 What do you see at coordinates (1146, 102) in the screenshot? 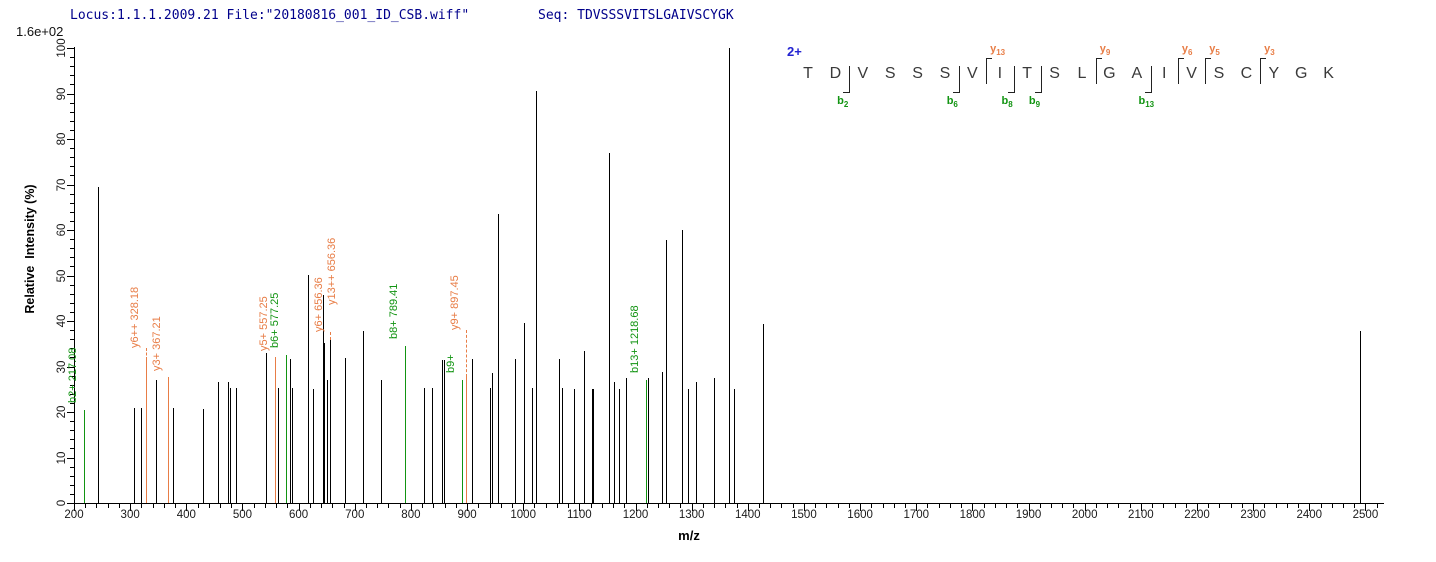
I see `b-ion-label: b13` at bounding box center [1146, 102].